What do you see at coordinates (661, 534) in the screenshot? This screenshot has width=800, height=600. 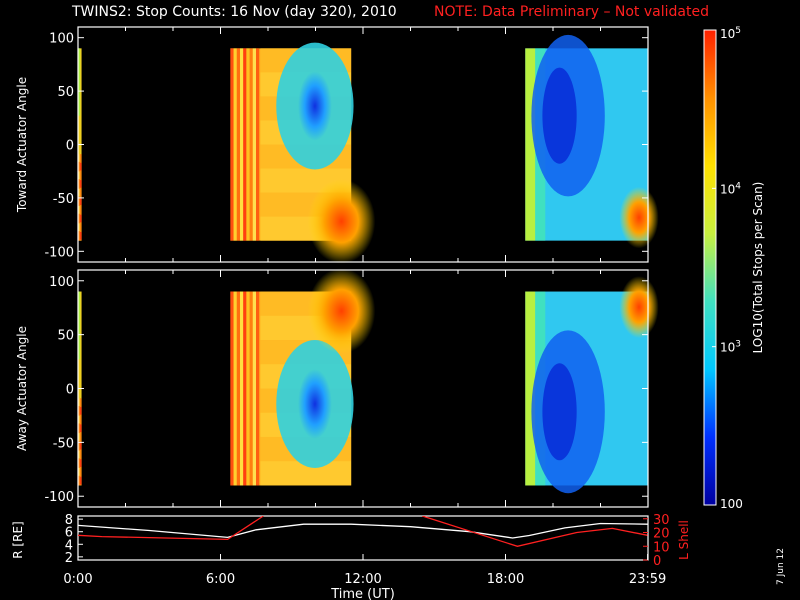 I see `y-tick-label-right: 20` at bounding box center [661, 534].